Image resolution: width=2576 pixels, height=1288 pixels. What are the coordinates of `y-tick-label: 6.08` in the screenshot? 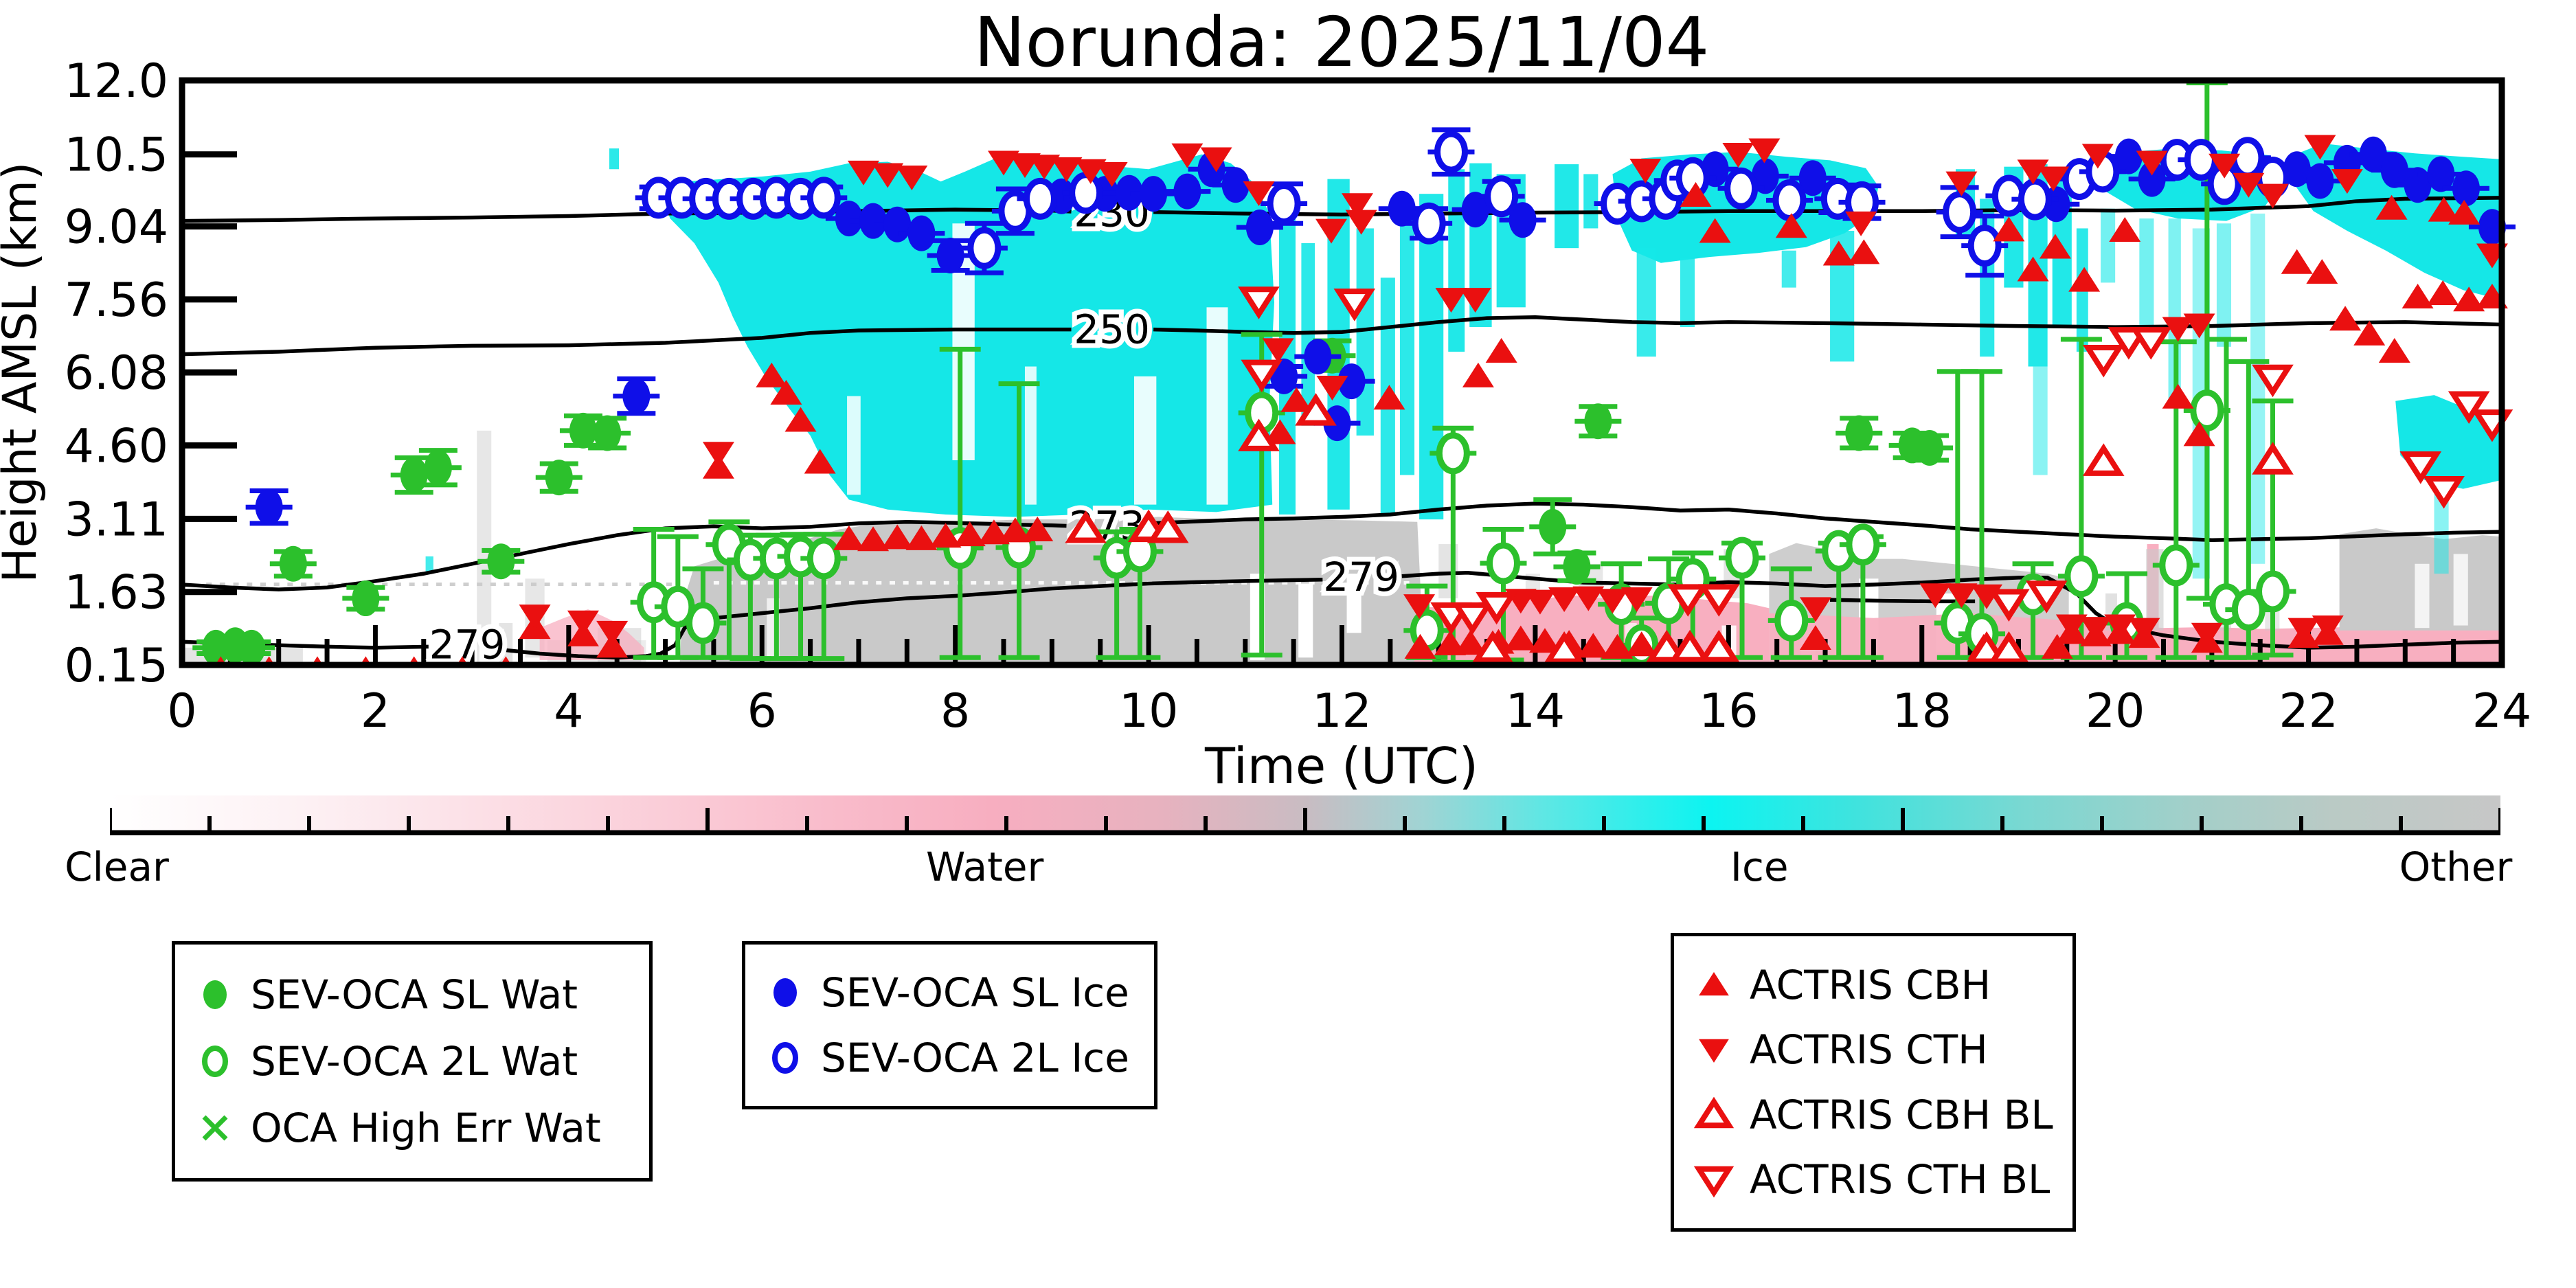 It's located at (116, 373).